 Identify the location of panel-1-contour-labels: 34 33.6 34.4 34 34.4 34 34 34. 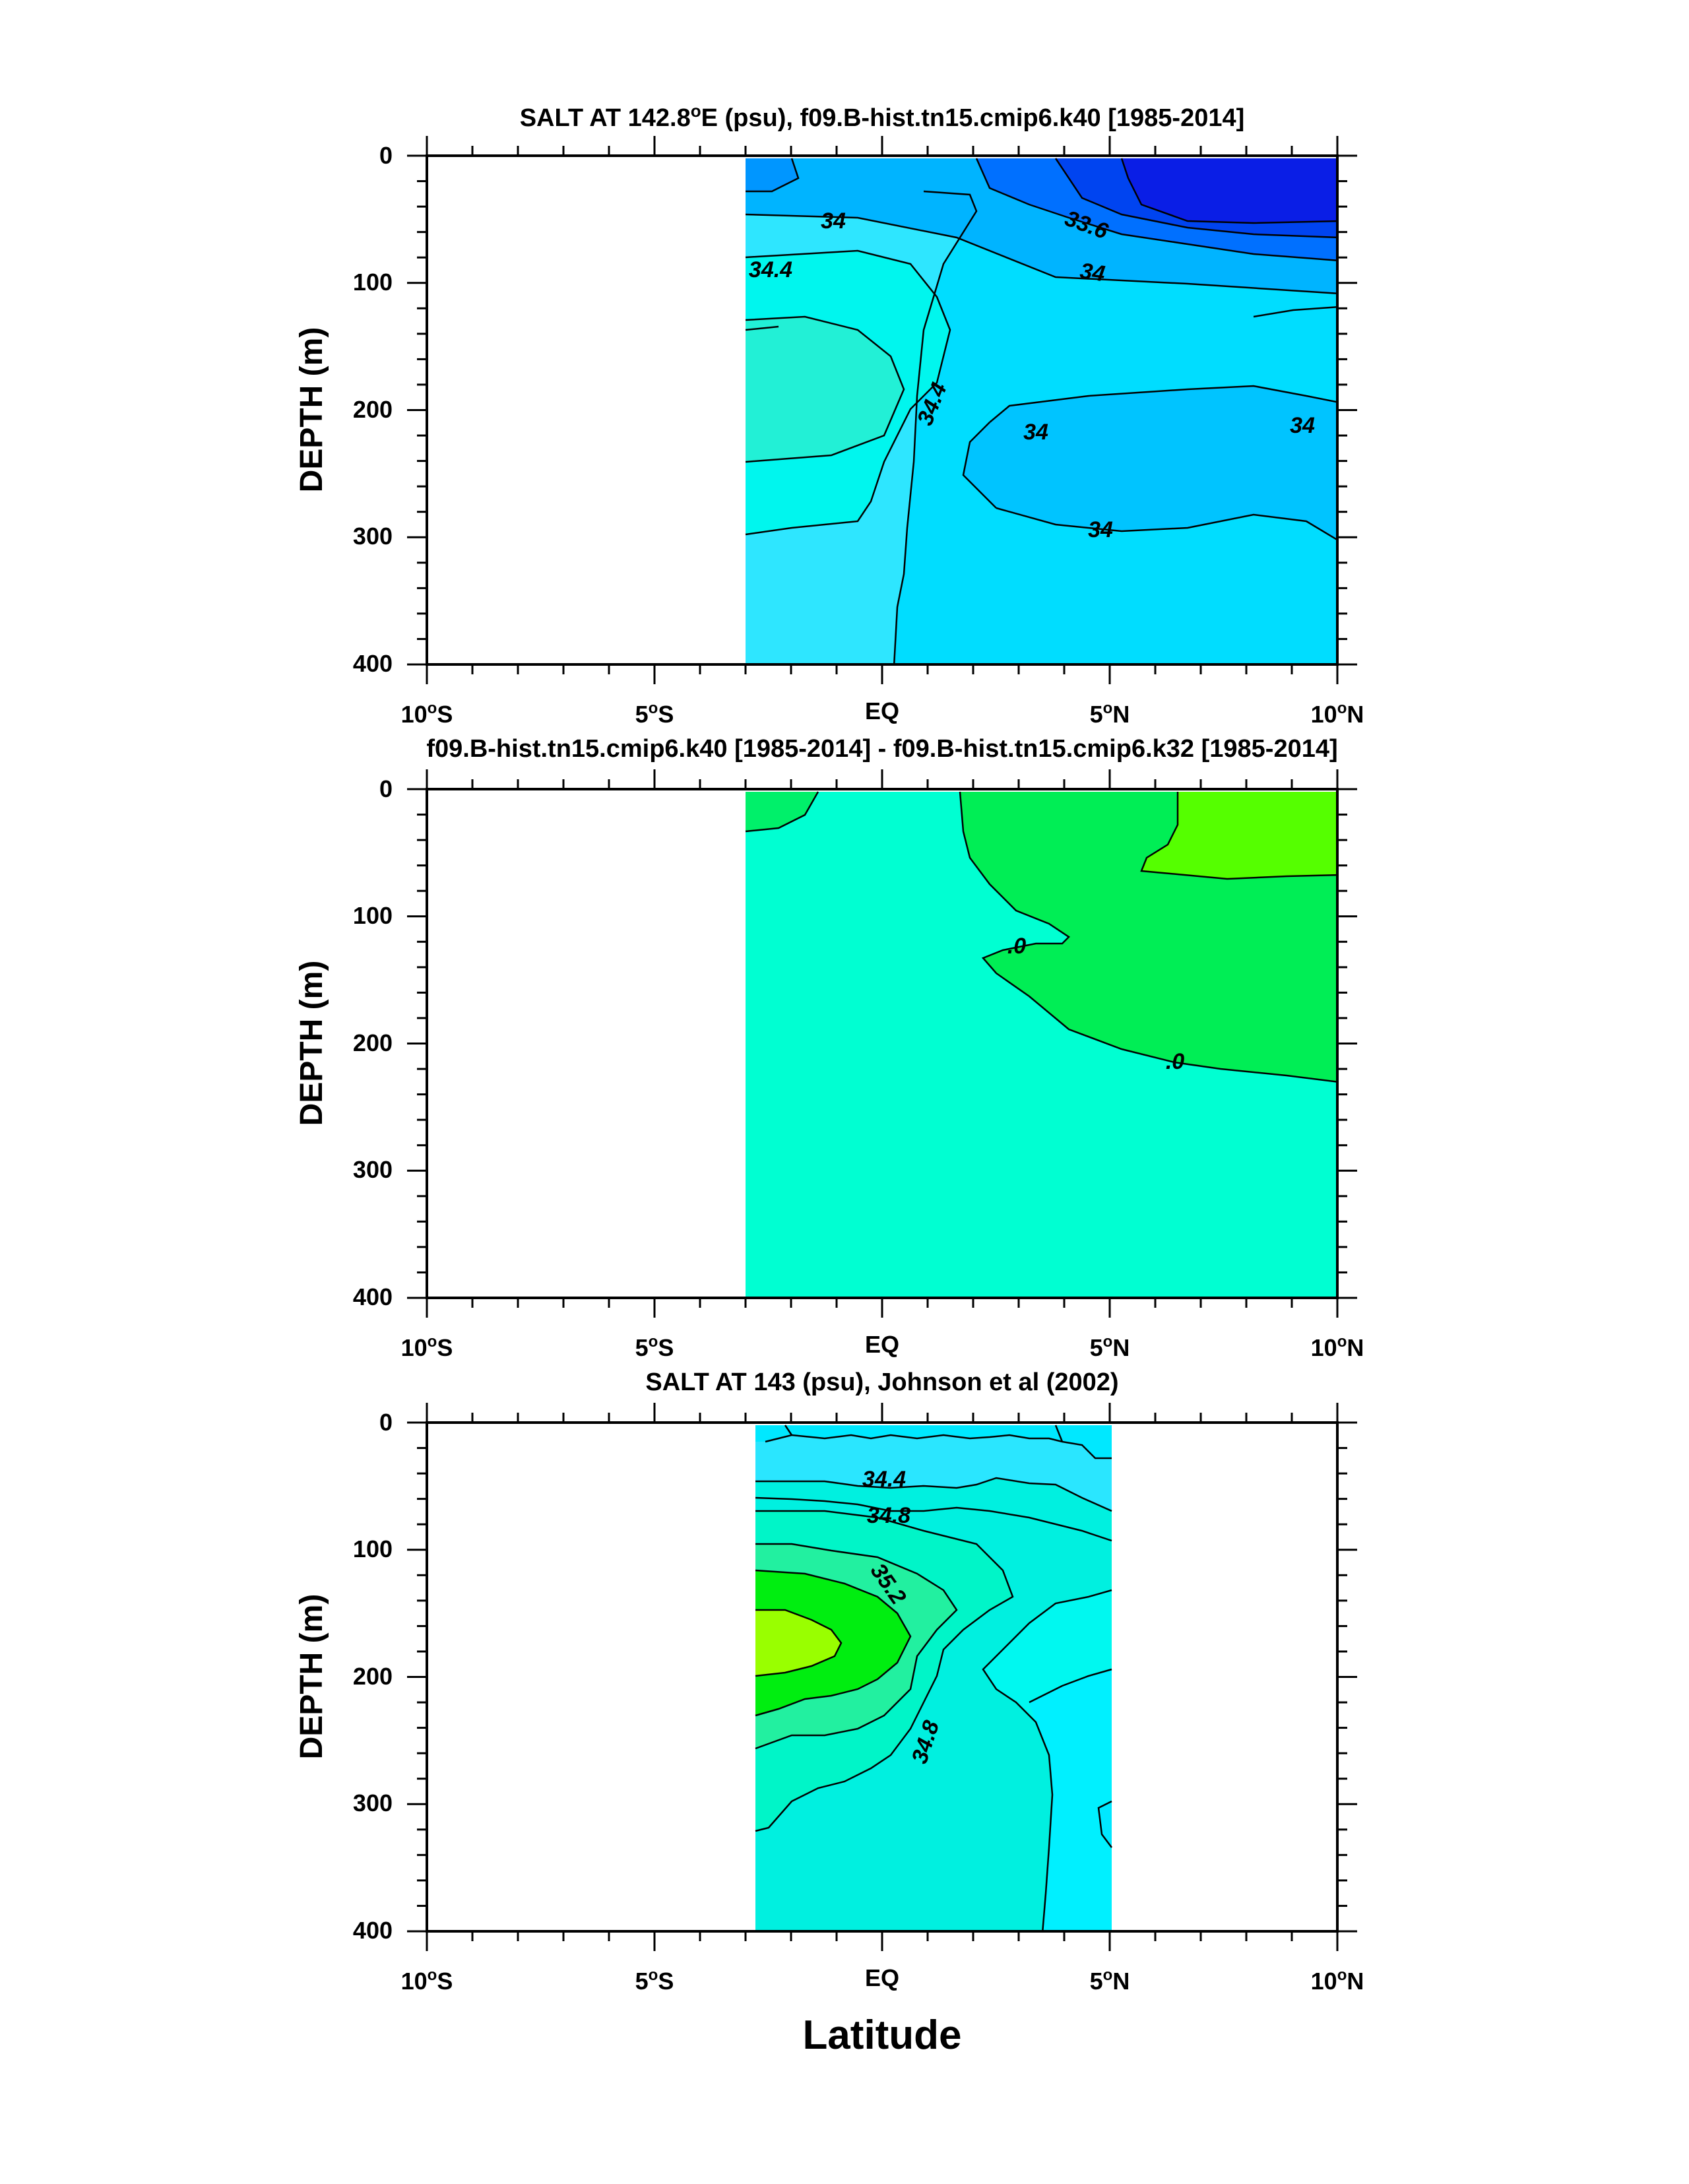
(1032, 374).